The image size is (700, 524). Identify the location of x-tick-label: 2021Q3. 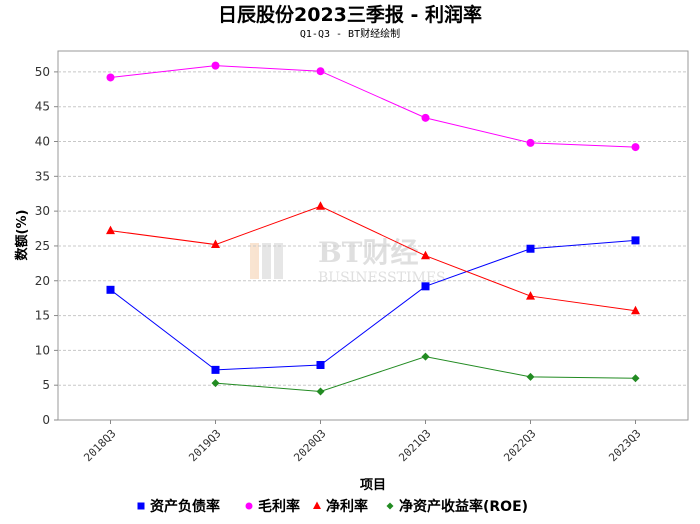
(414, 445).